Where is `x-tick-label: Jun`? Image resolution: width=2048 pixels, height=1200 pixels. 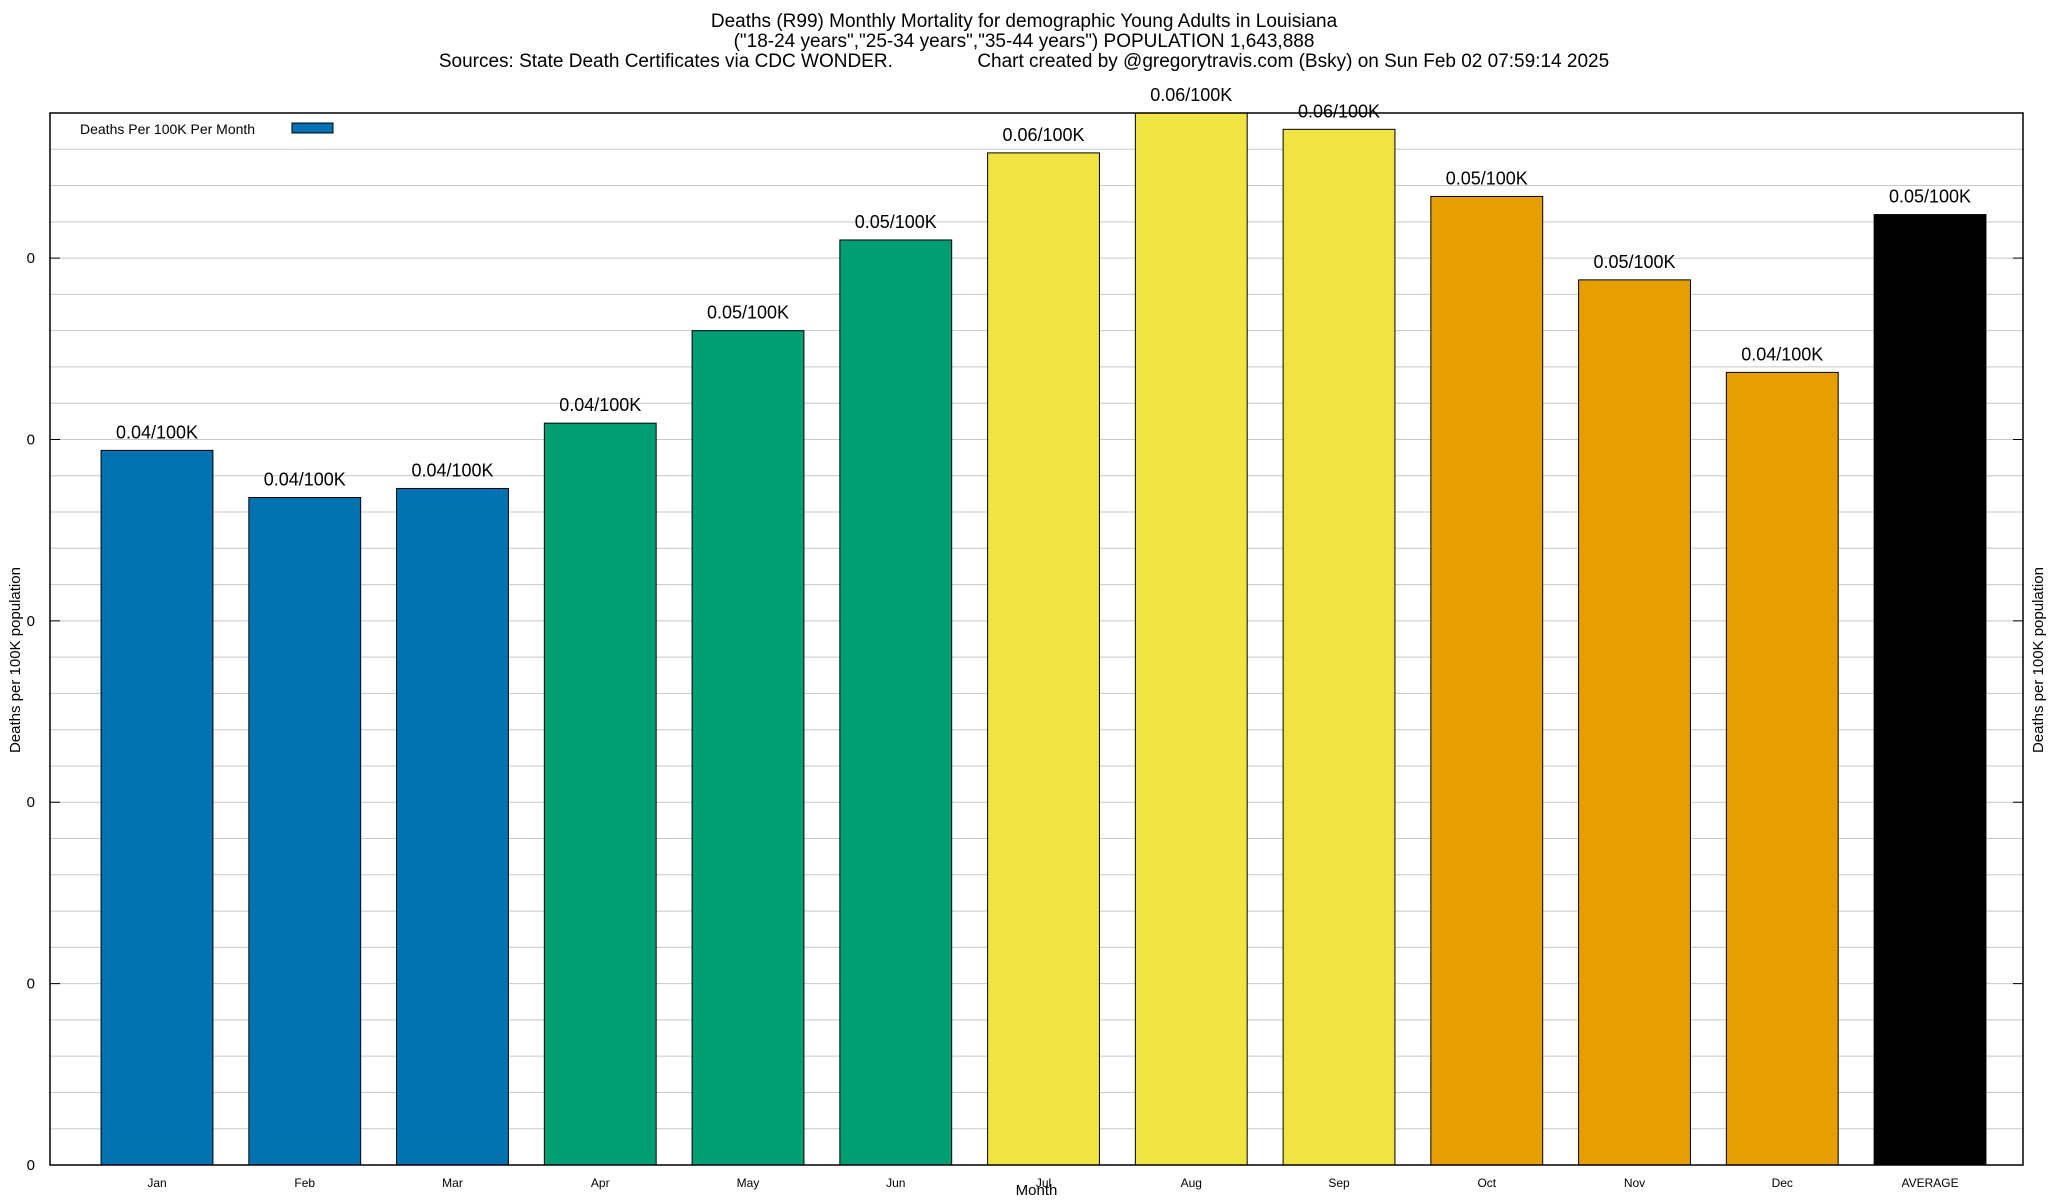
x-tick-label: Jun is located at coordinates (895, 1183).